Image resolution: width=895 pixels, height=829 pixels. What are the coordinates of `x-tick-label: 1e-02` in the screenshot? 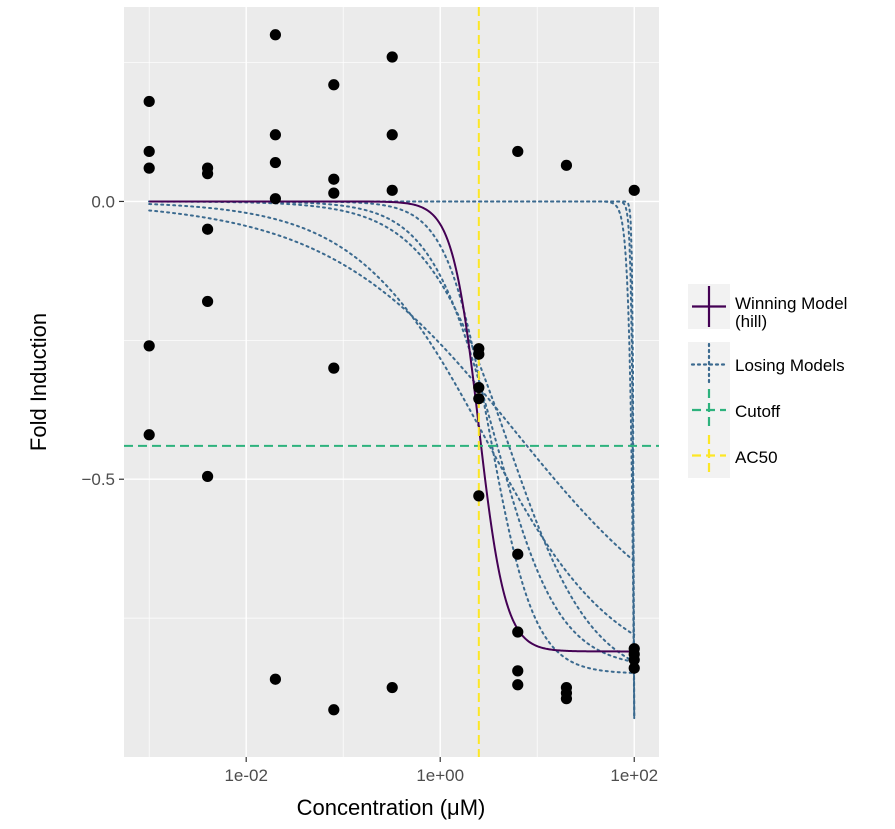 It's located at (245, 775).